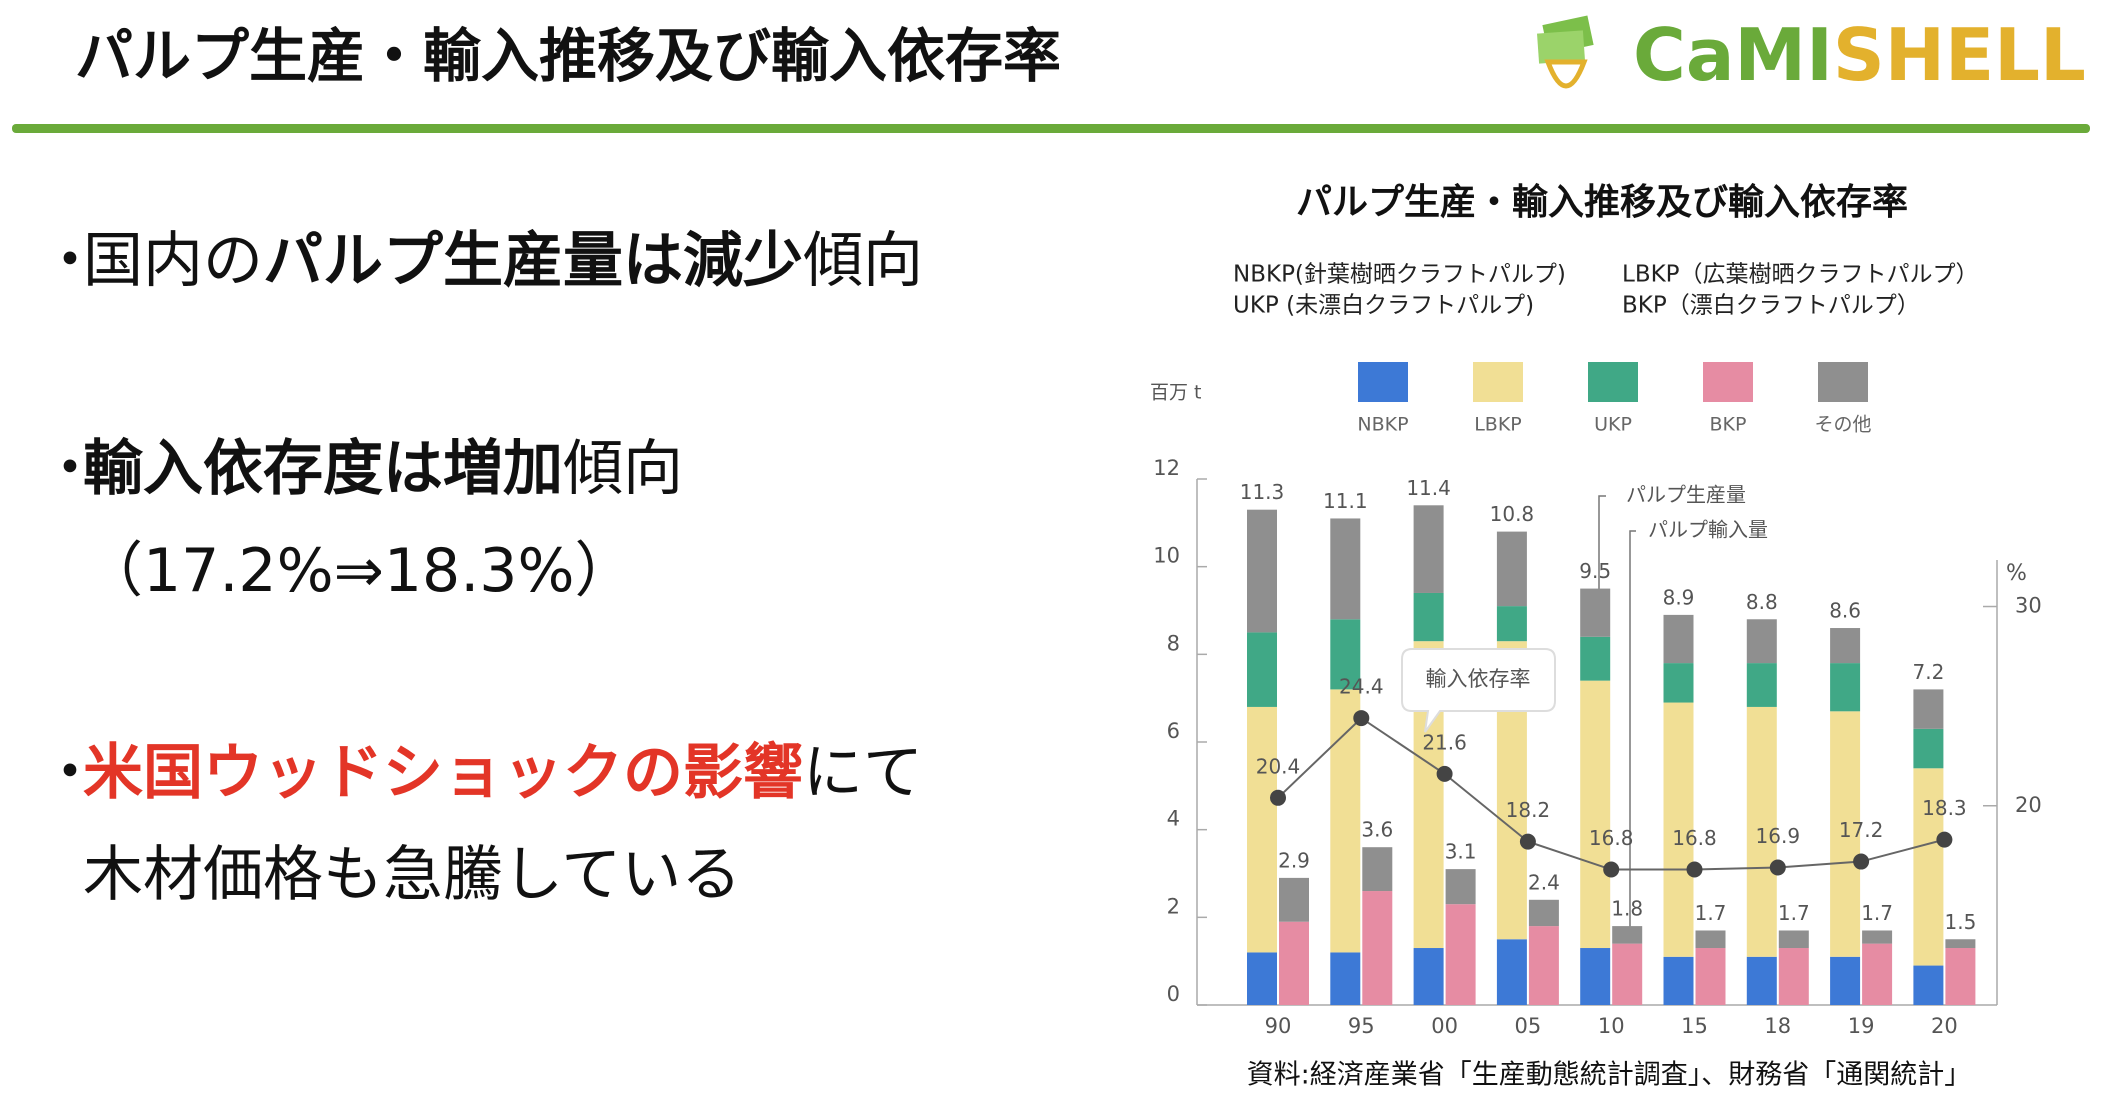 The height and width of the screenshot is (1114, 2102). I want to click on total-label: 7.2, so click(1928, 672).